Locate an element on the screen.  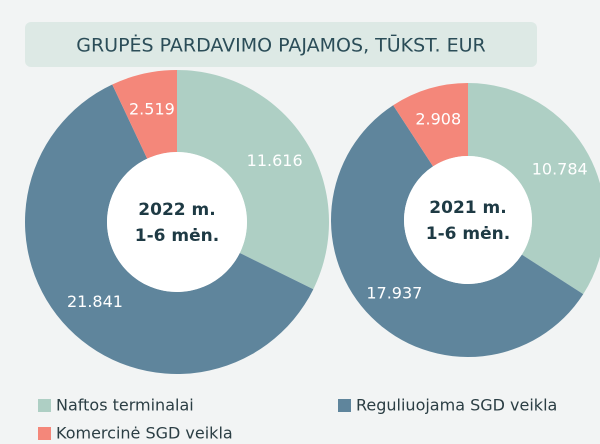
data-label: 11.616 is located at coordinates (275, 160).